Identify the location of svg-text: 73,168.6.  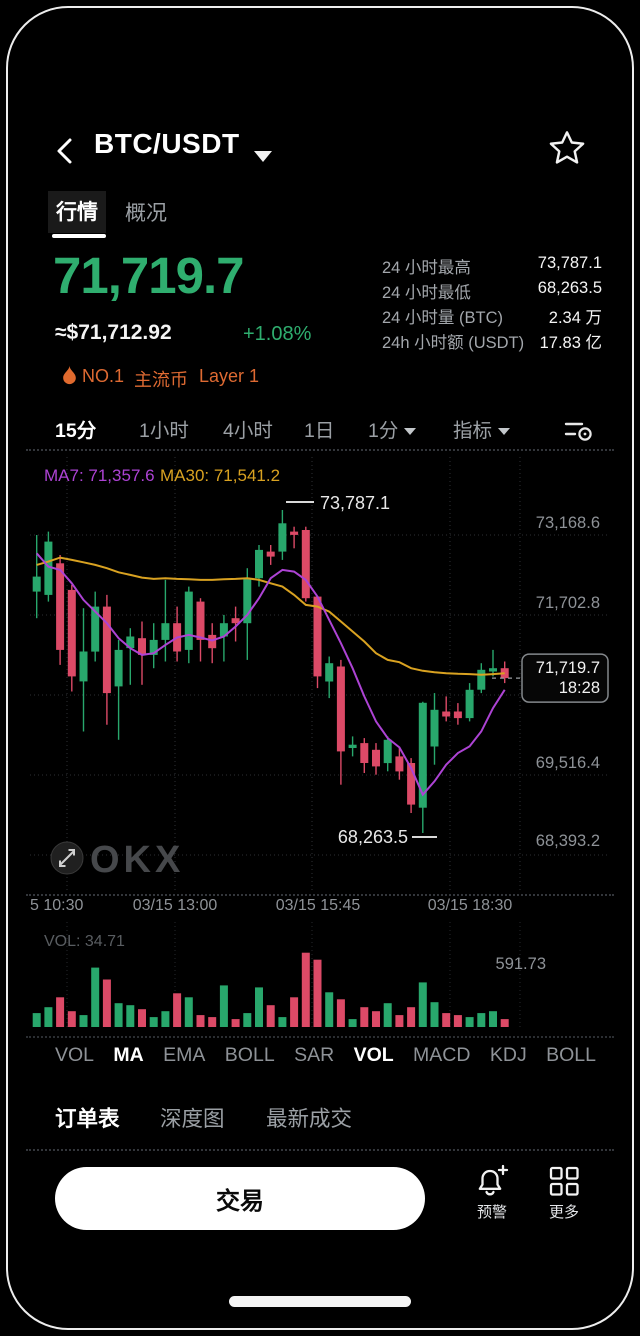
(568, 523).